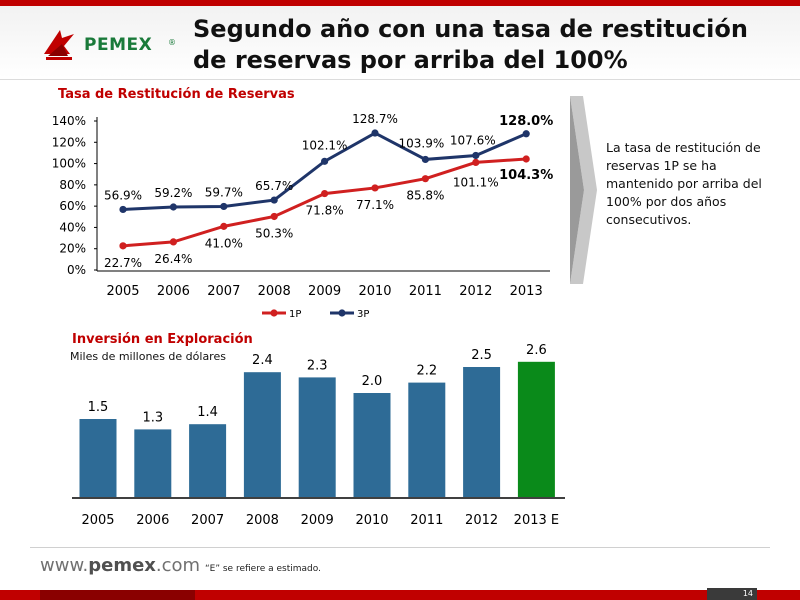  I want to click on bar-value-label: 2.2, so click(426, 371).